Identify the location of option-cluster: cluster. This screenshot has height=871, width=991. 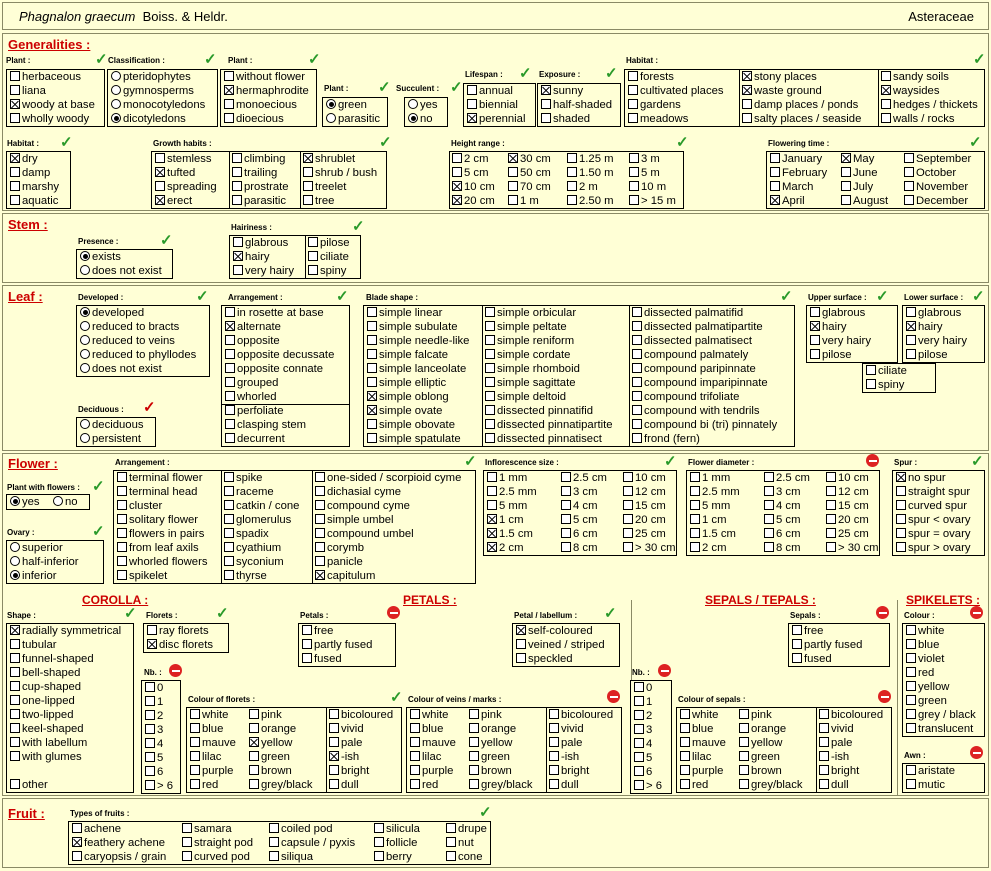
(139, 506).